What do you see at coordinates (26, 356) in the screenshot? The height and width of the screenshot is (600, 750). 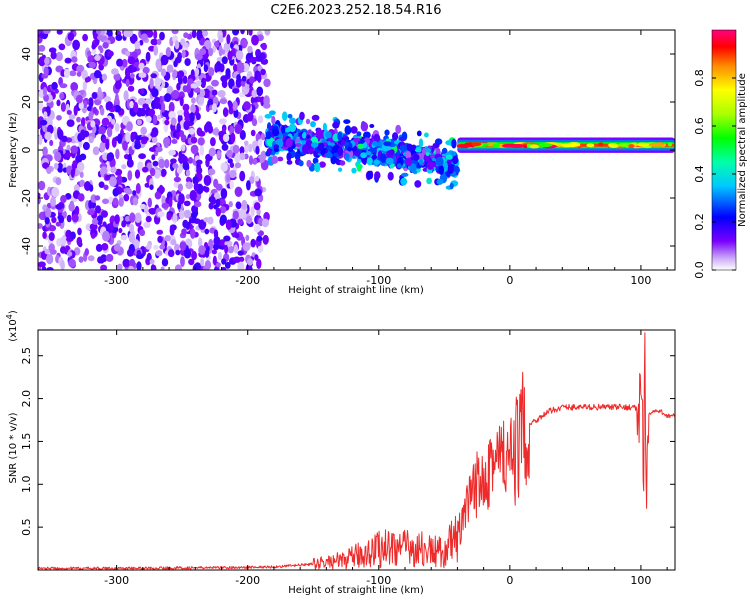 I see `y-tick-label: 2.5` at bounding box center [26, 356].